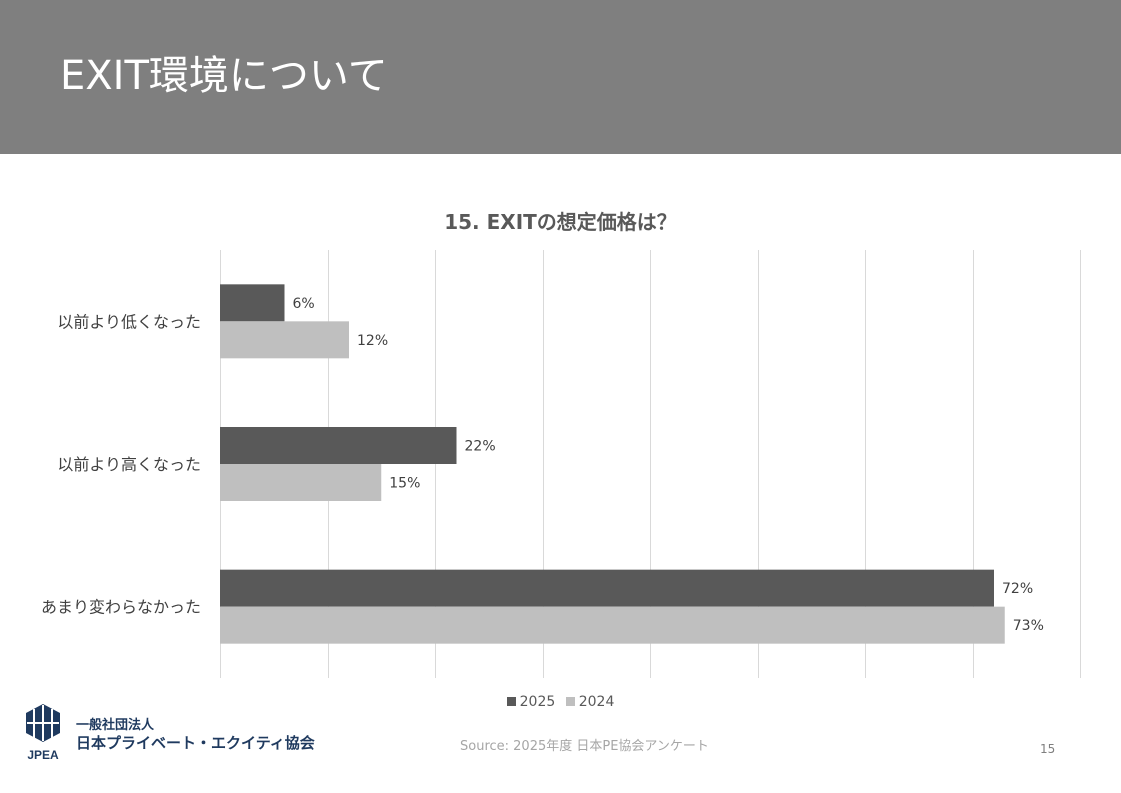 This screenshot has width=1121, height=793. Describe the element at coordinates (584, 746) in the screenshot. I see `source-note: Source: 2025年度 日本PE協会アンケート` at that location.